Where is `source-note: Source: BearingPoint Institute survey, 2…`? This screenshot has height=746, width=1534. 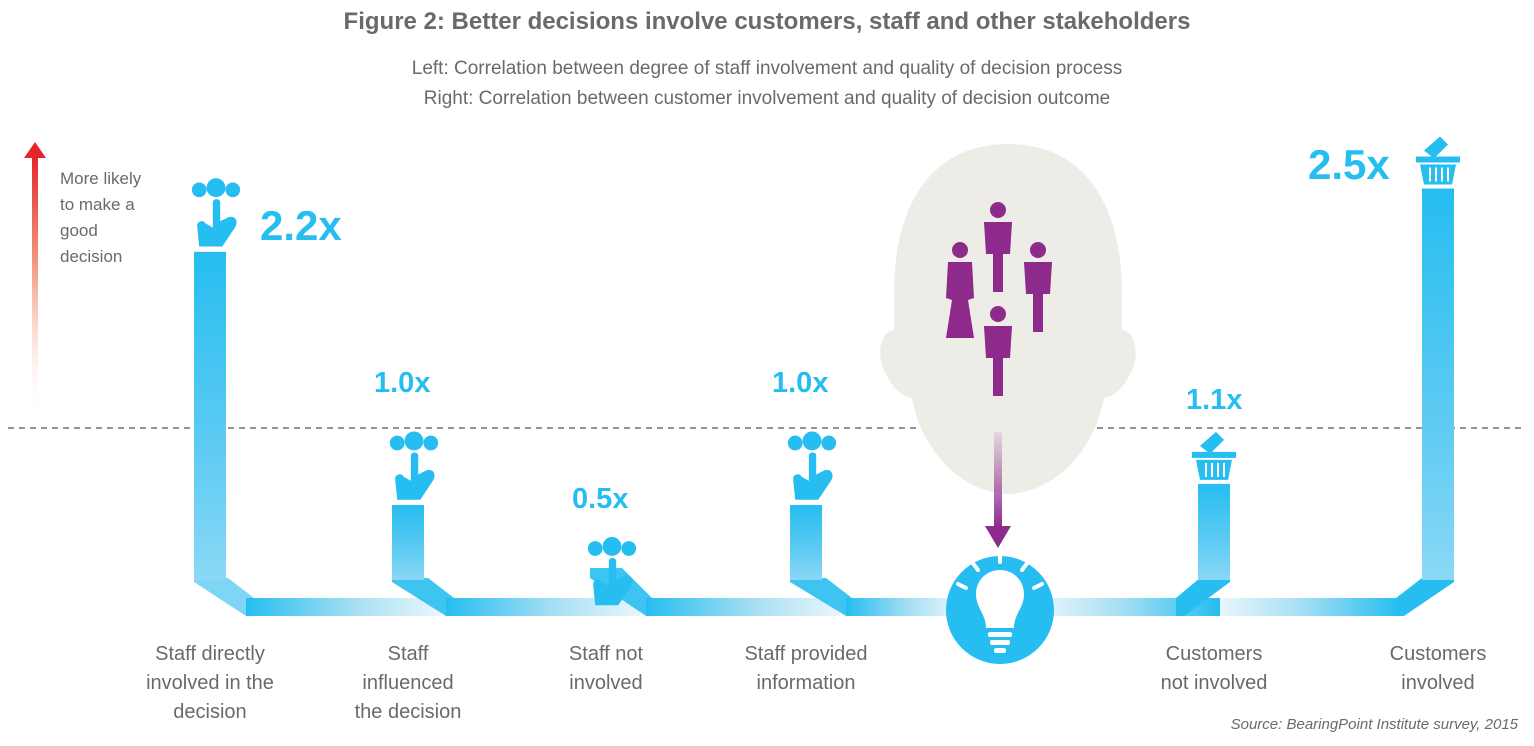
source-note: Source: BearingPoint Institute survey, 2… is located at coordinates (1374, 724).